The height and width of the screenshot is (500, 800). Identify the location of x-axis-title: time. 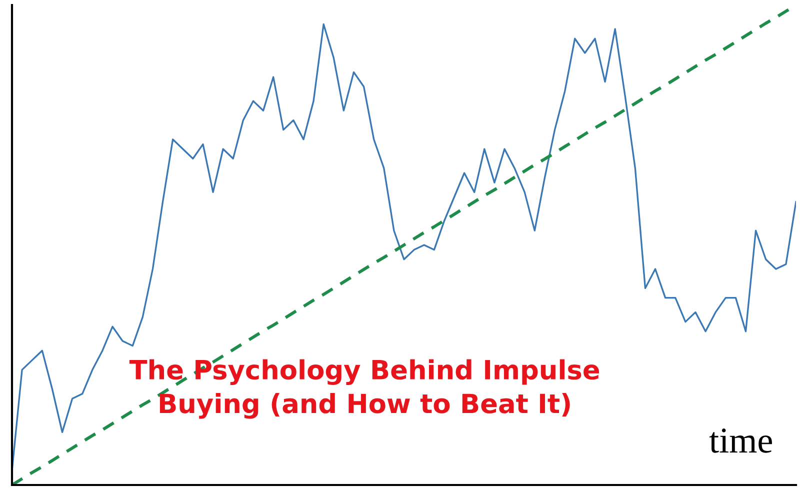
(740, 440).